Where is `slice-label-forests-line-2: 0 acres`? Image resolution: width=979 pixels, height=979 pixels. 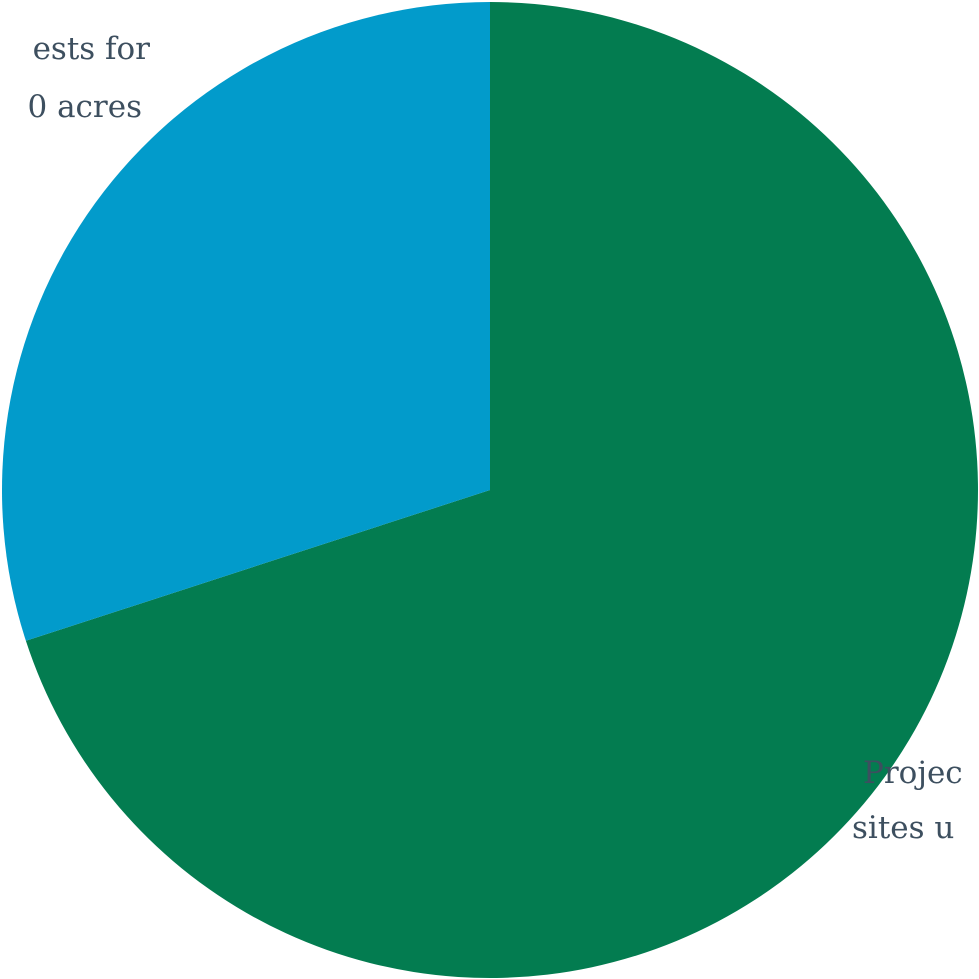 slice-label-forests-line-2: 0 acres is located at coordinates (85, 107).